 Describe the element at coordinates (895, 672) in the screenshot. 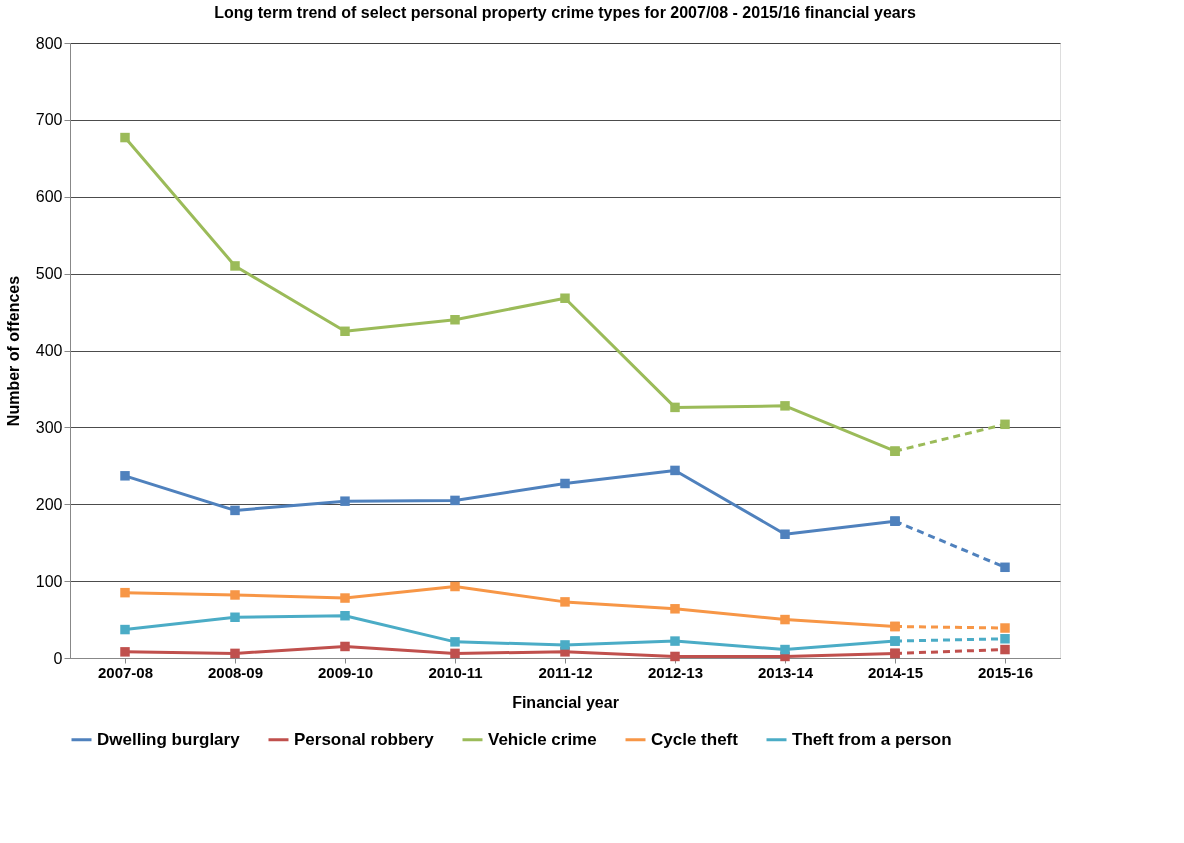

I see `x-tick-label: 2014-15` at that location.